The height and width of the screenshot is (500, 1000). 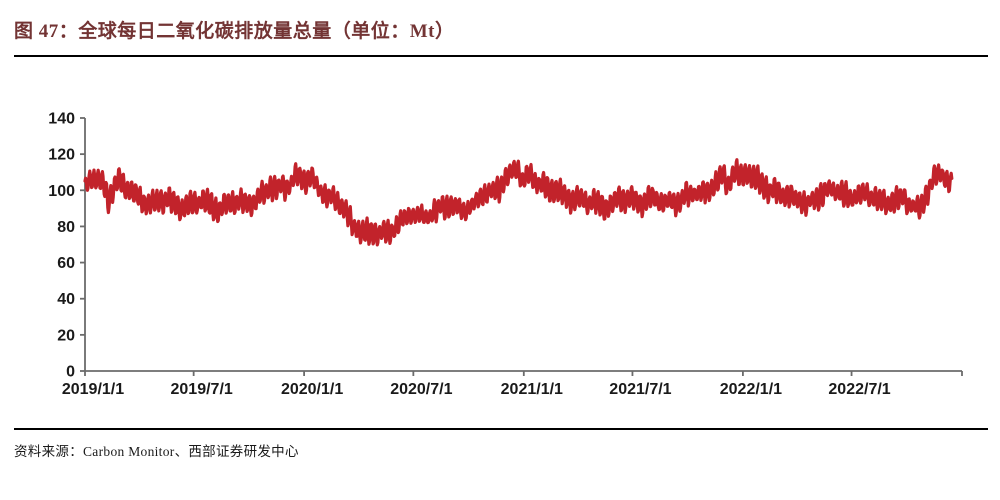 I want to click on x-tick-label: 2019/1/1, so click(x=93, y=389).